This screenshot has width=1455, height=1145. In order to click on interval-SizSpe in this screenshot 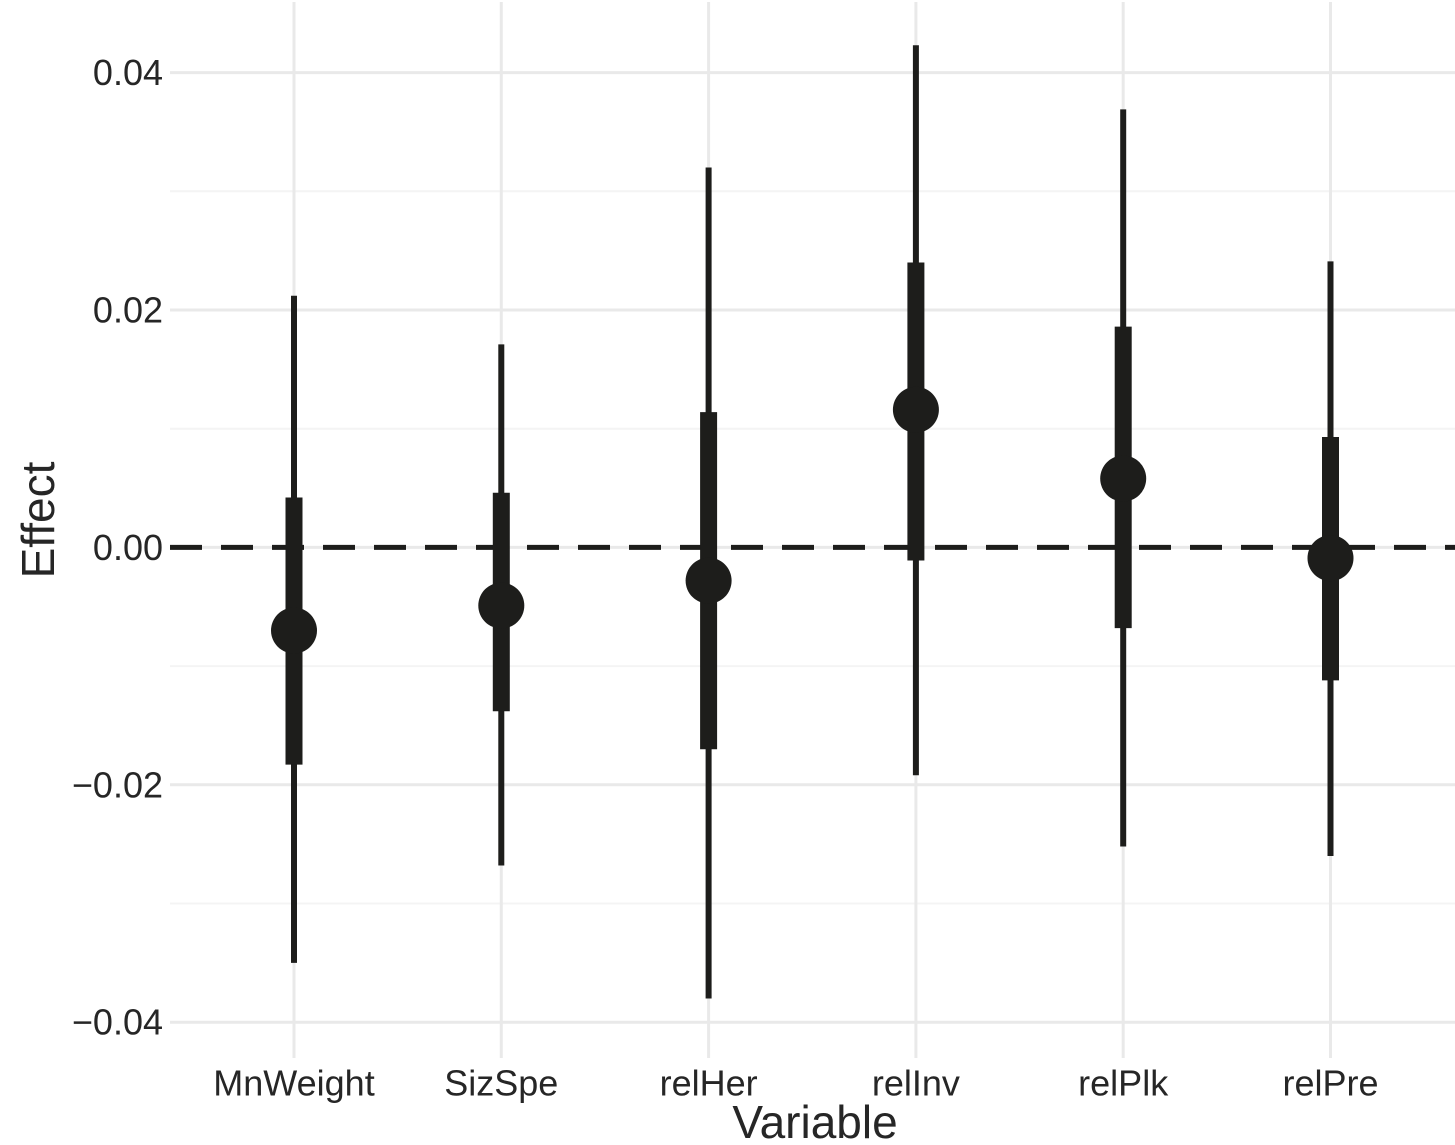, I will do `click(501, 605)`.